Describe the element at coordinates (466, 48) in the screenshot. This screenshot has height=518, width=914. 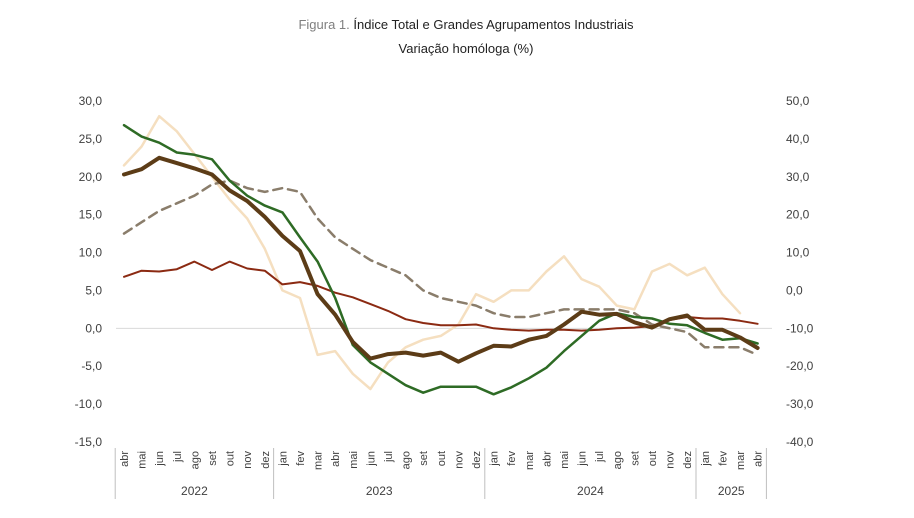
I see `chart-subtitle: Variação homóloga (%)` at that location.